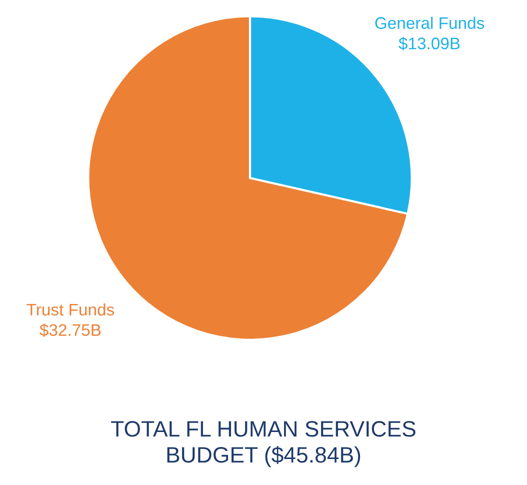 The height and width of the screenshot is (485, 527). What do you see at coordinates (70, 330) in the screenshot?
I see `data-label: $32.75B` at bounding box center [70, 330].